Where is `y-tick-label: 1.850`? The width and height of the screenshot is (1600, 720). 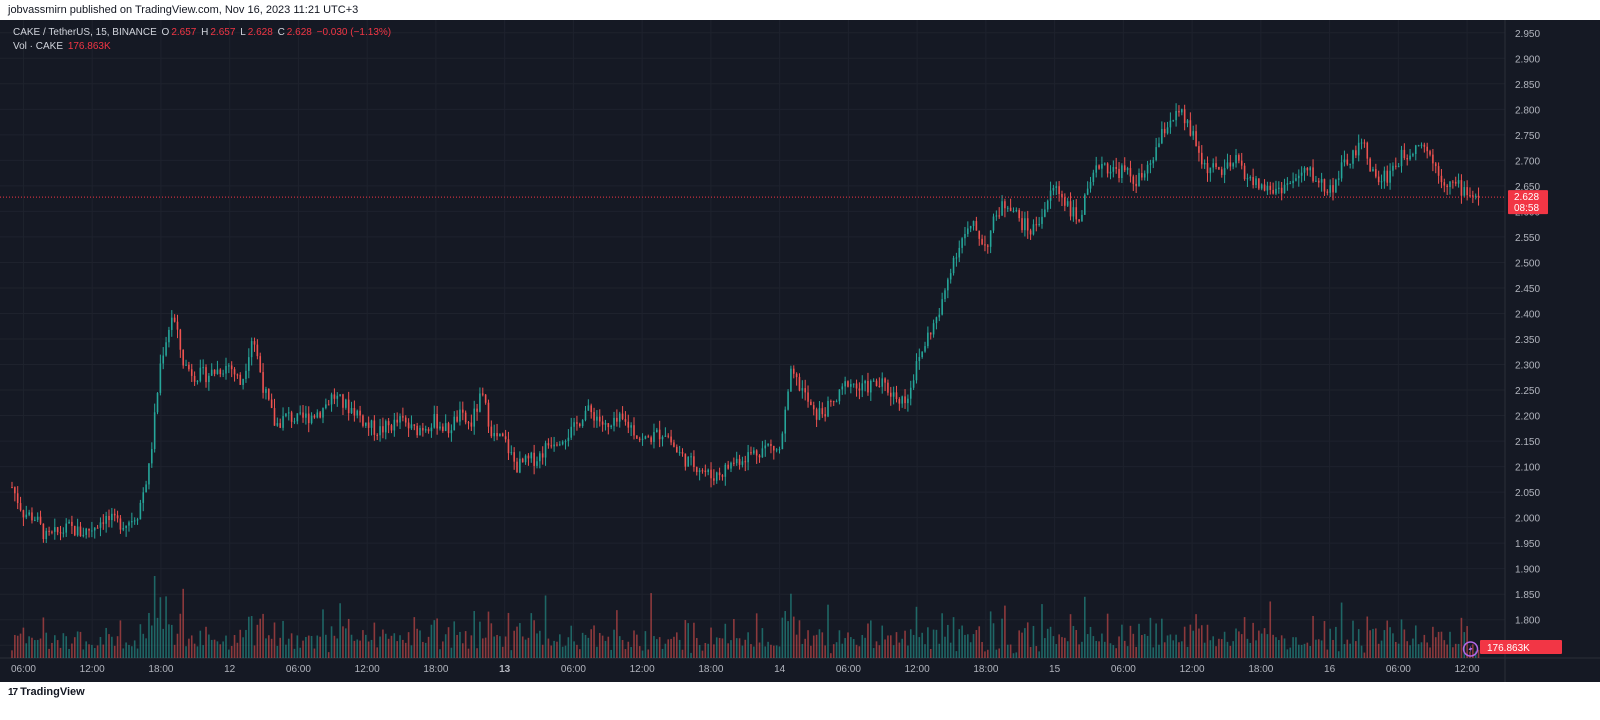 y-tick-label: 1.850 is located at coordinates (1527, 595).